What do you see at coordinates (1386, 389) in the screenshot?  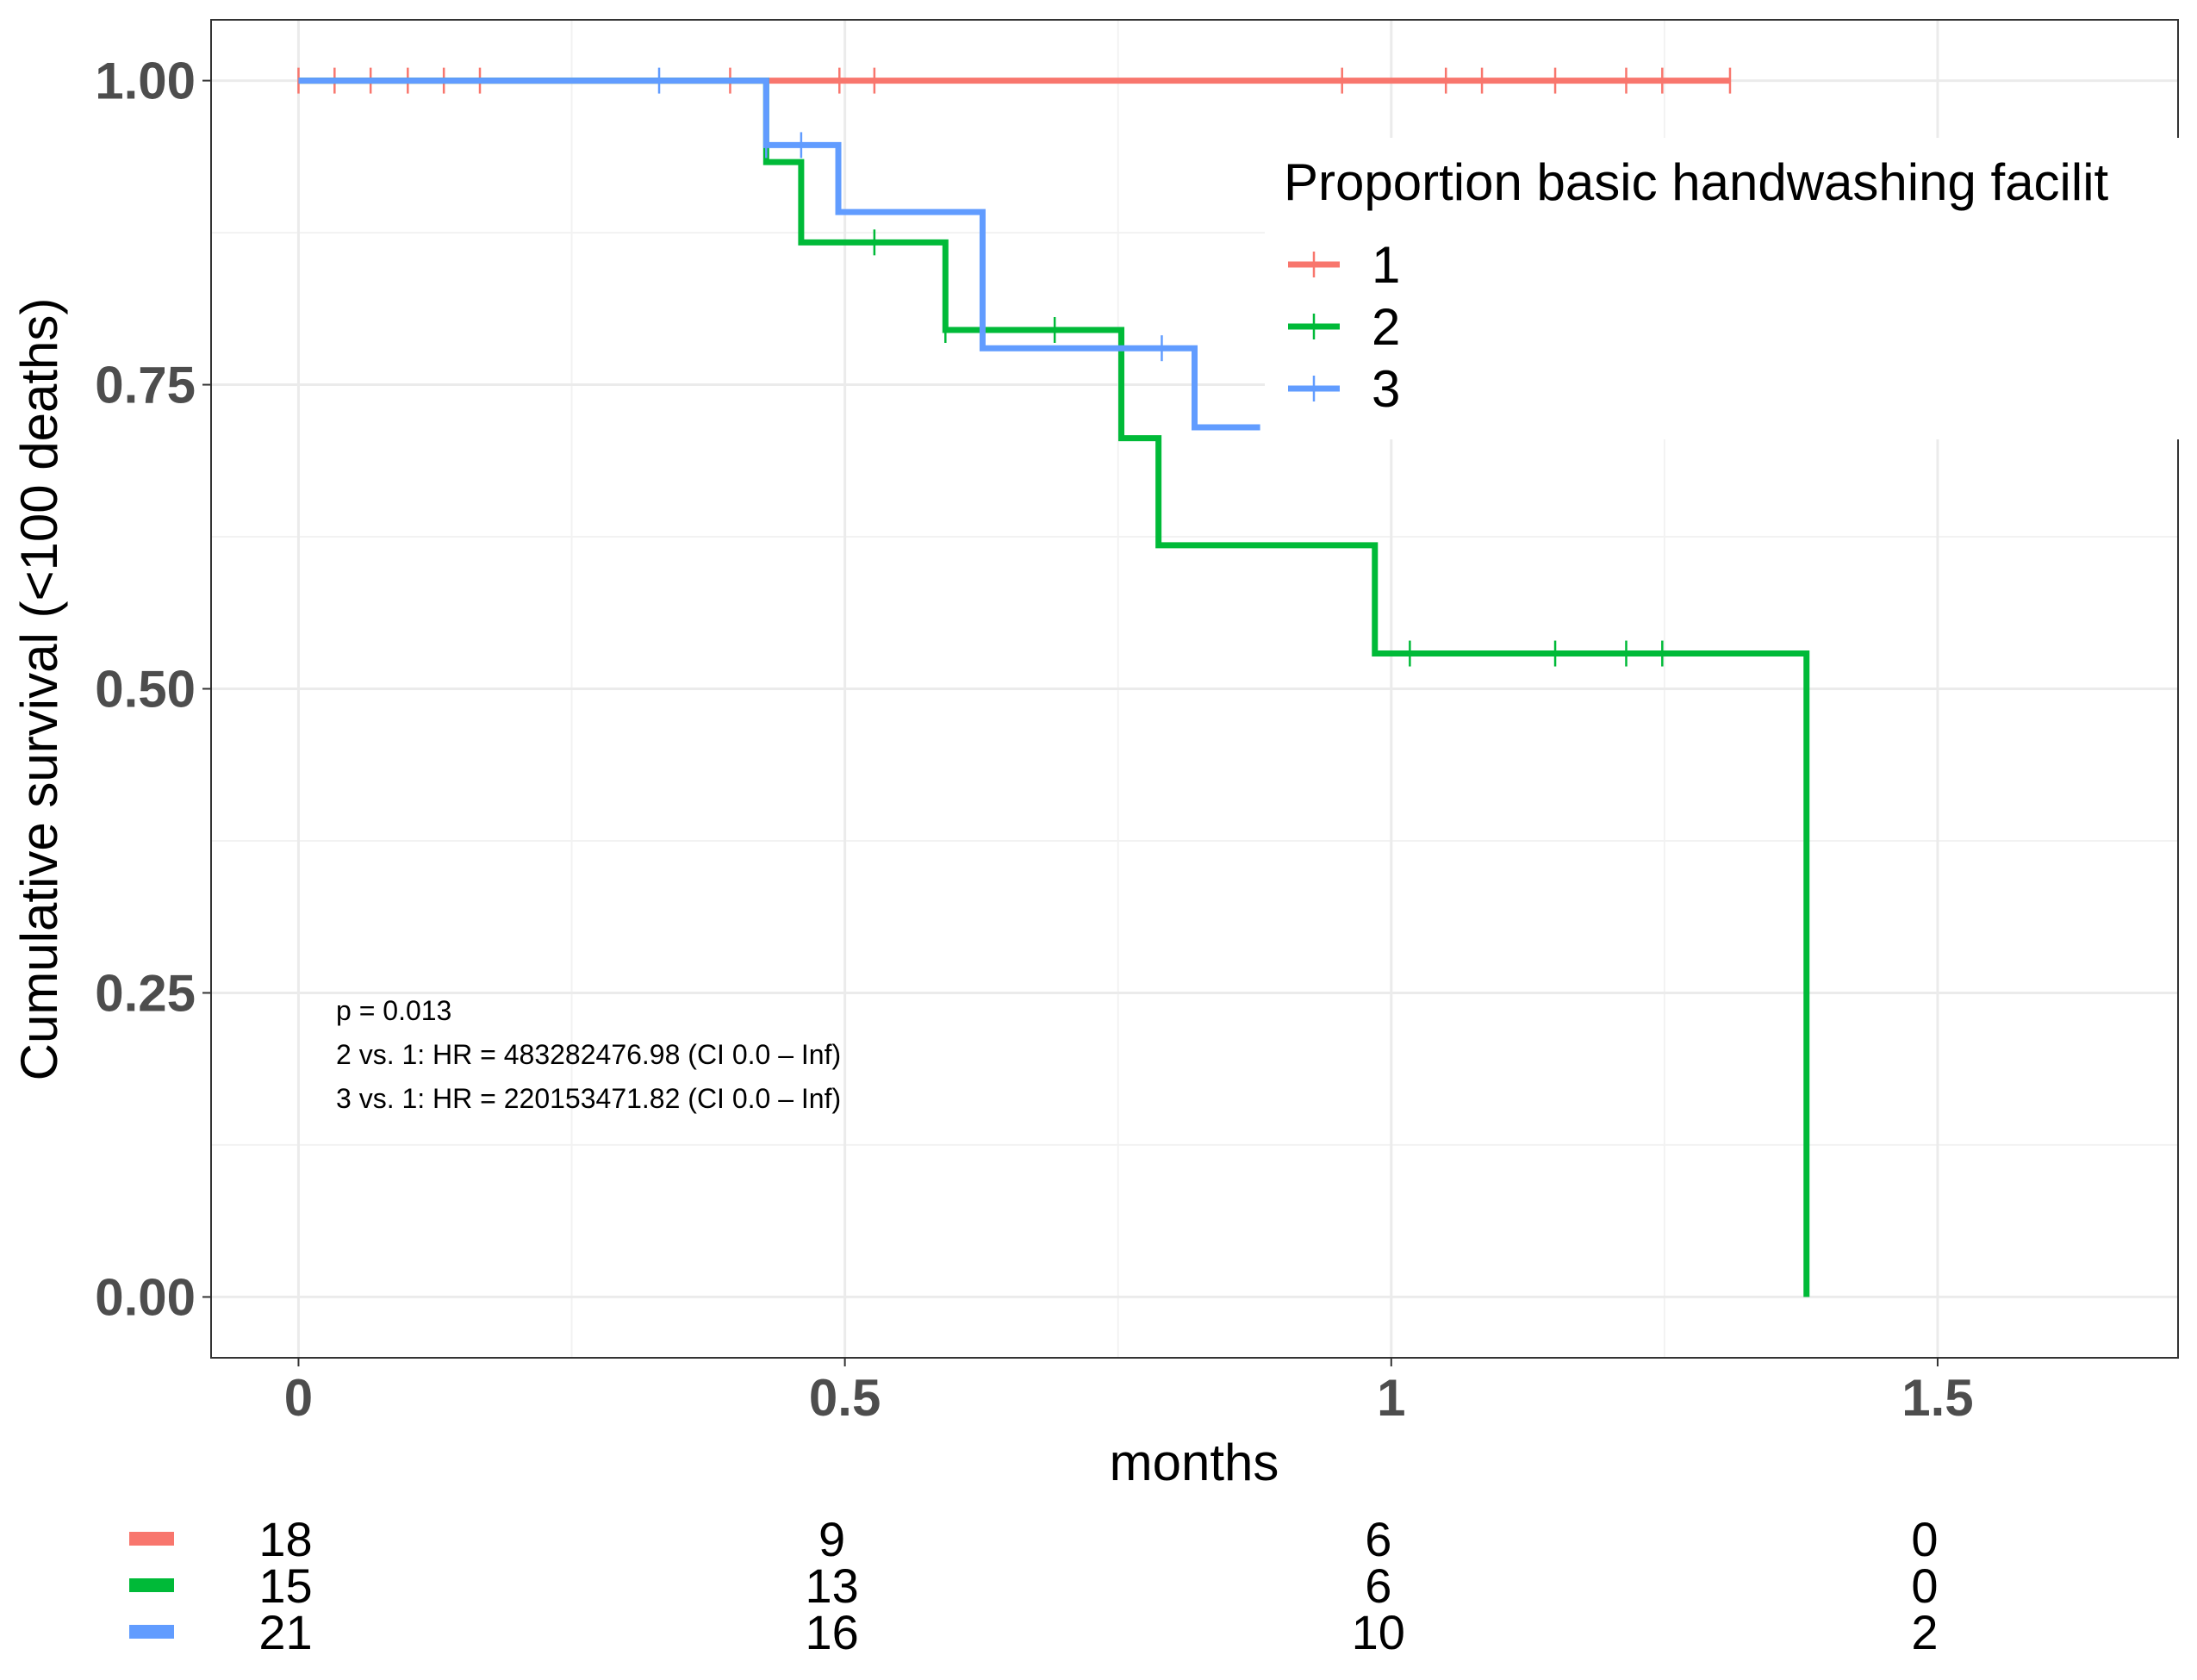 I see `legend-label: 3` at bounding box center [1386, 389].